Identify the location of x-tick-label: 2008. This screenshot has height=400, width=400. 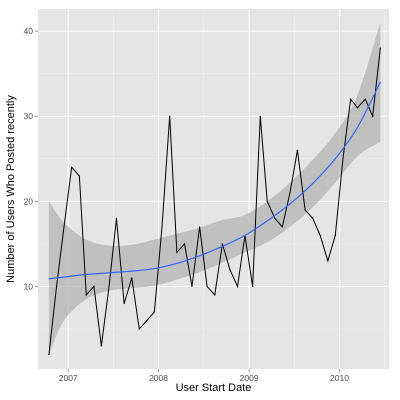
(158, 378).